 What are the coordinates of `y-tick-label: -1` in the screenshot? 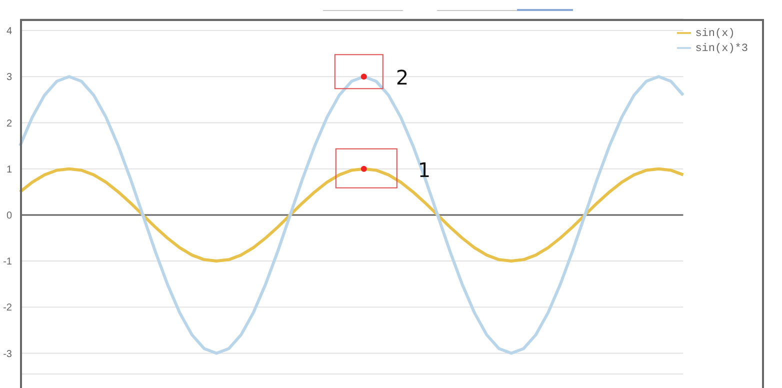 It's located at (7, 262).